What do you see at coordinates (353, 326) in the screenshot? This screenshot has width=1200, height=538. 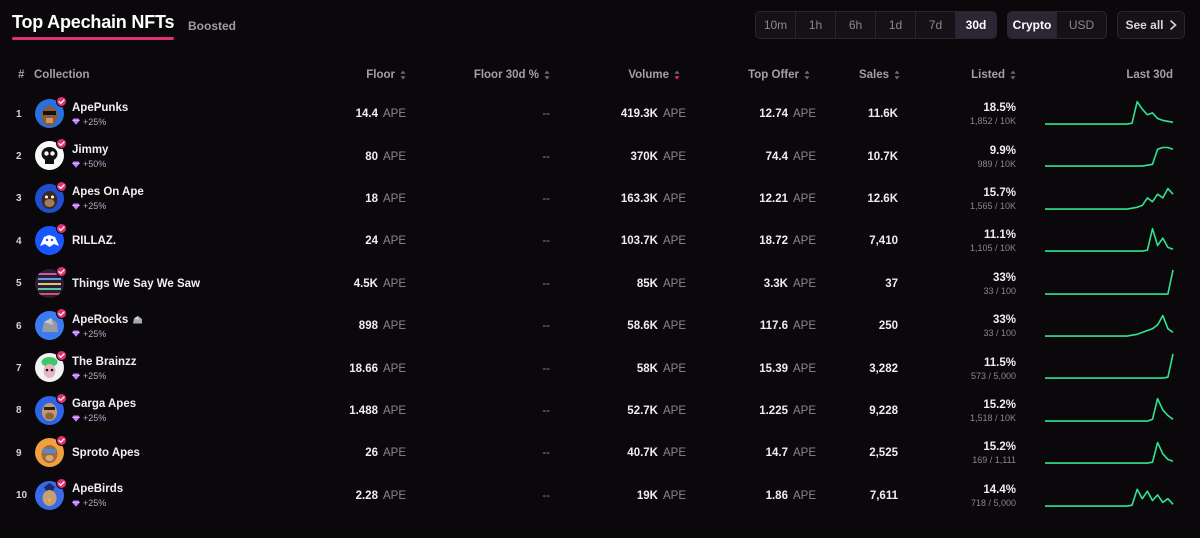 I see `floor-price: 898 APE` at bounding box center [353, 326].